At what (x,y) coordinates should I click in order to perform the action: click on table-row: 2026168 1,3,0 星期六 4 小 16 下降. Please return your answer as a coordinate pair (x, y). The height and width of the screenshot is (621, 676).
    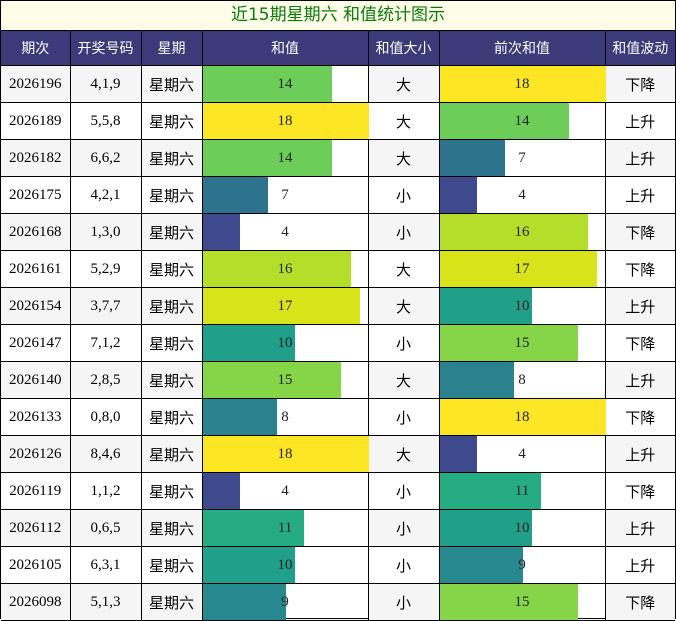
    Looking at the image, I should click on (338, 232).